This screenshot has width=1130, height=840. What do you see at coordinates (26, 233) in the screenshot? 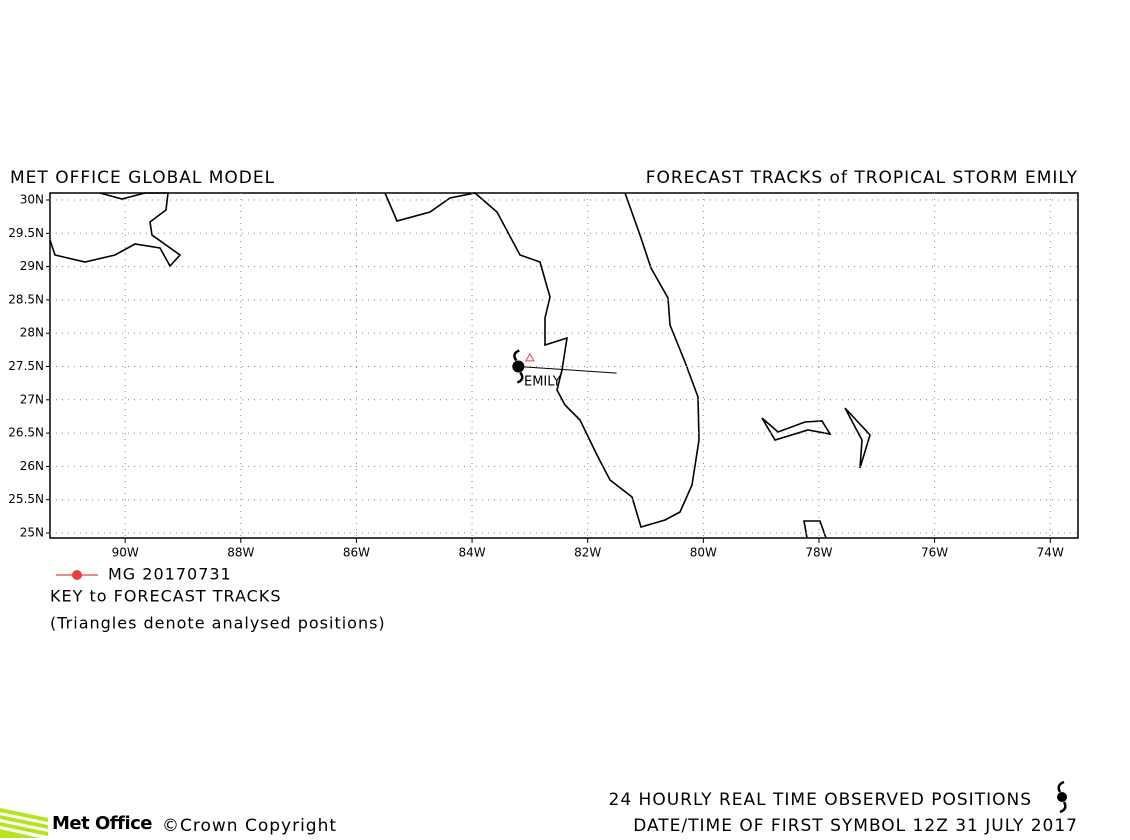
I see `y-tick-label: 29.5N` at bounding box center [26, 233].